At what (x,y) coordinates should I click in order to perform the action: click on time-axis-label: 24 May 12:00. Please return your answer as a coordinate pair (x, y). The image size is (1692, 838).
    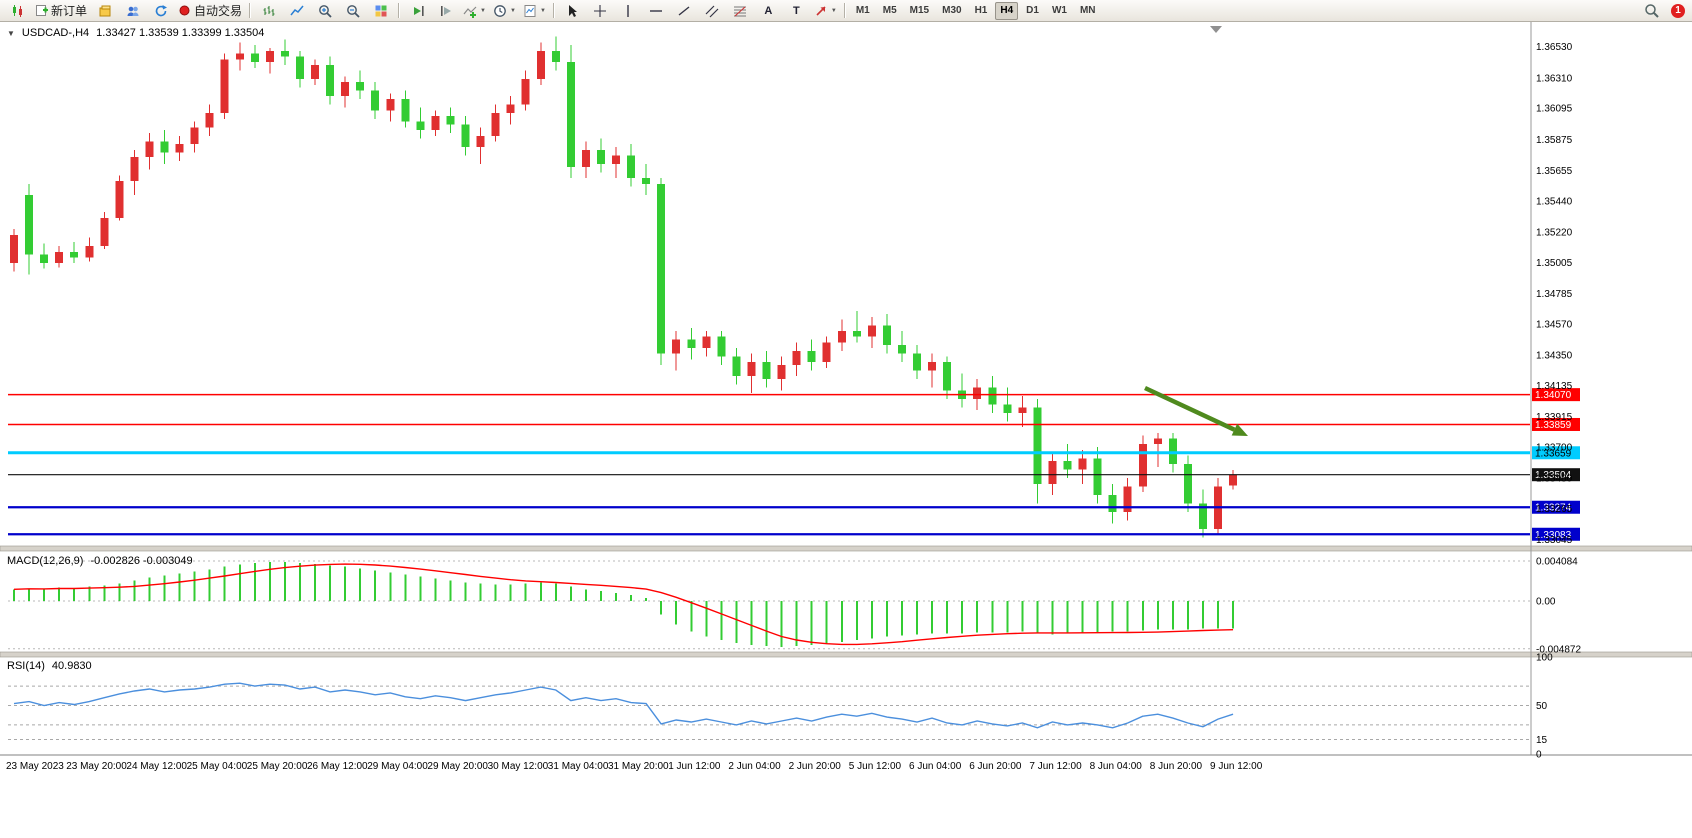
    Looking at the image, I should click on (156, 766).